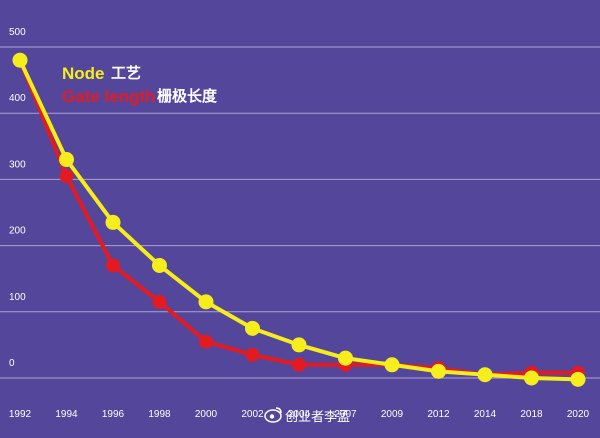 Image resolution: width=600 pixels, height=438 pixels. I want to click on y-tick-label: 400, so click(17, 98).